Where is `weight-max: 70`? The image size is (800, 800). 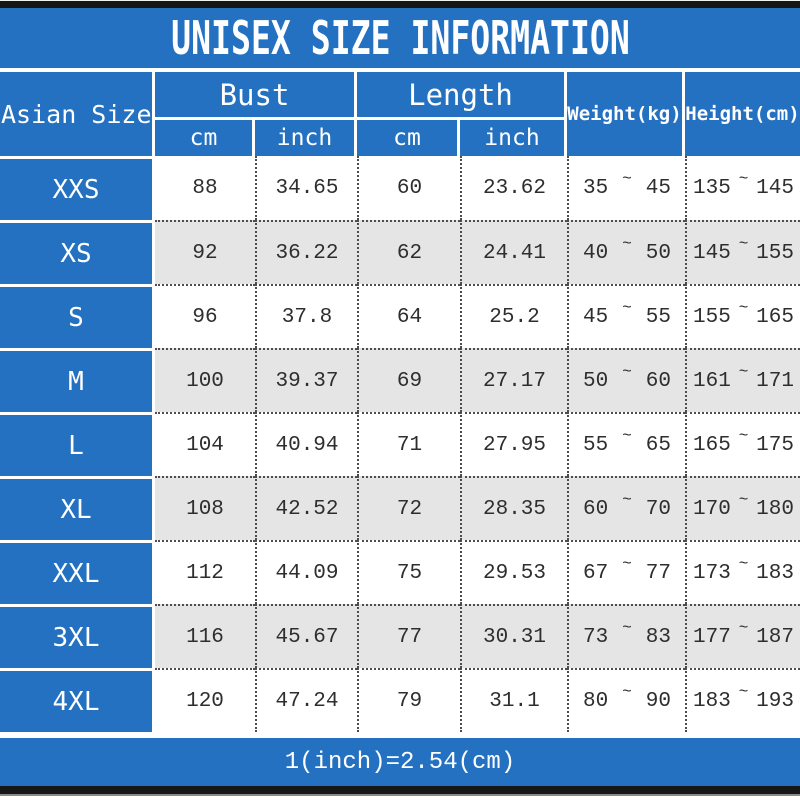 weight-max: 70 is located at coordinates (658, 509).